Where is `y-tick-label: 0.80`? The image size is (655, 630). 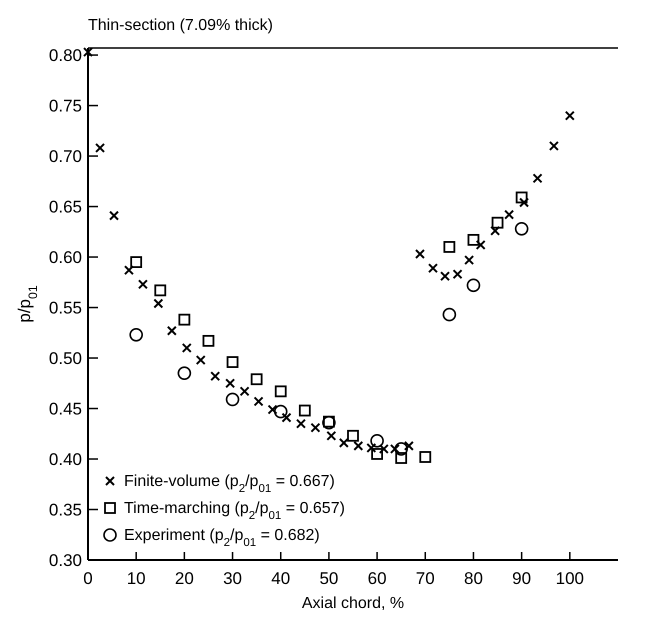 y-tick-label: 0.80 is located at coordinates (65, 56).